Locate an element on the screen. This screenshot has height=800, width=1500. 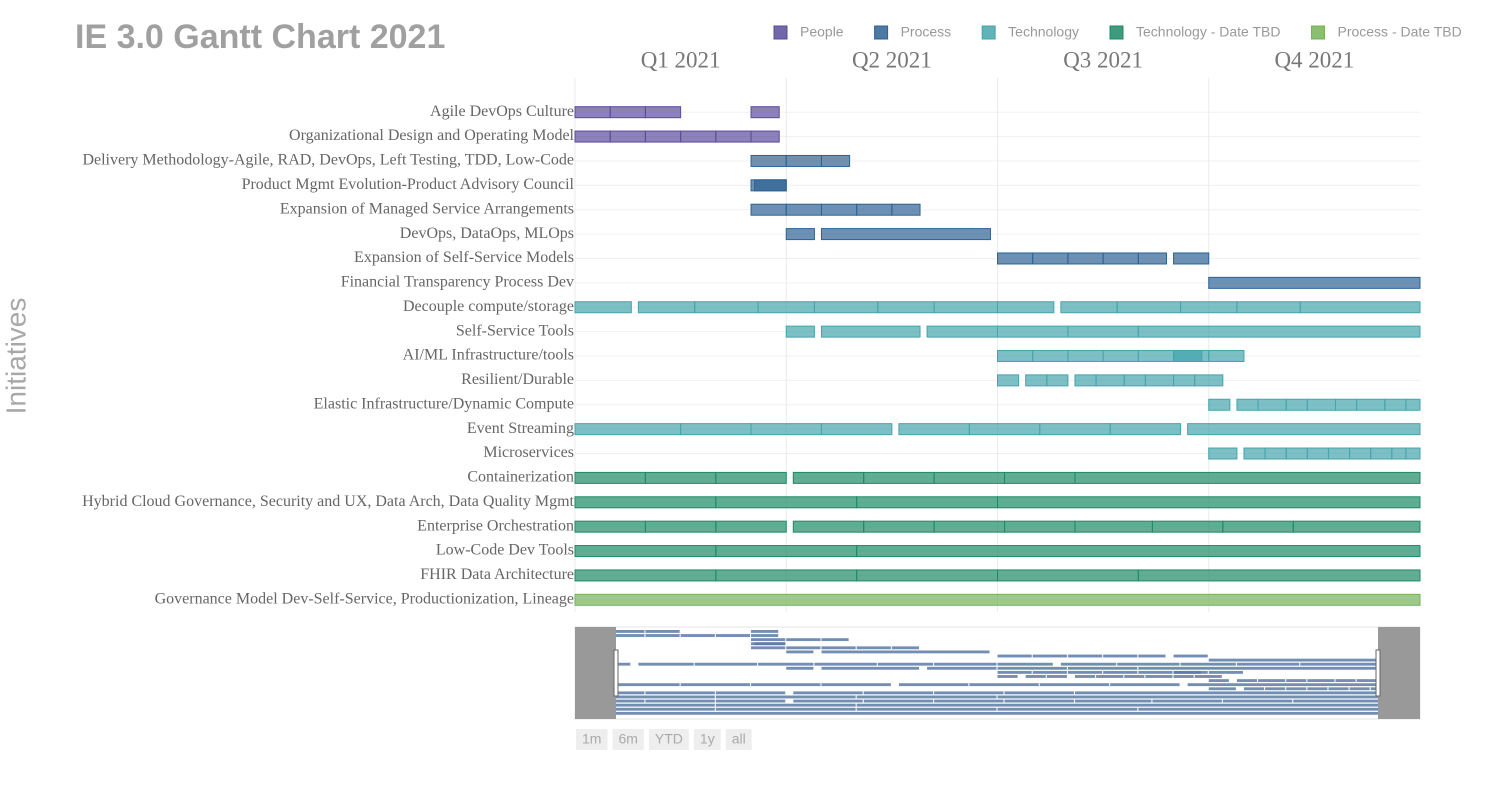
task-label: DevOps, DataOps, MLOps is located at coordinates (487, 233).